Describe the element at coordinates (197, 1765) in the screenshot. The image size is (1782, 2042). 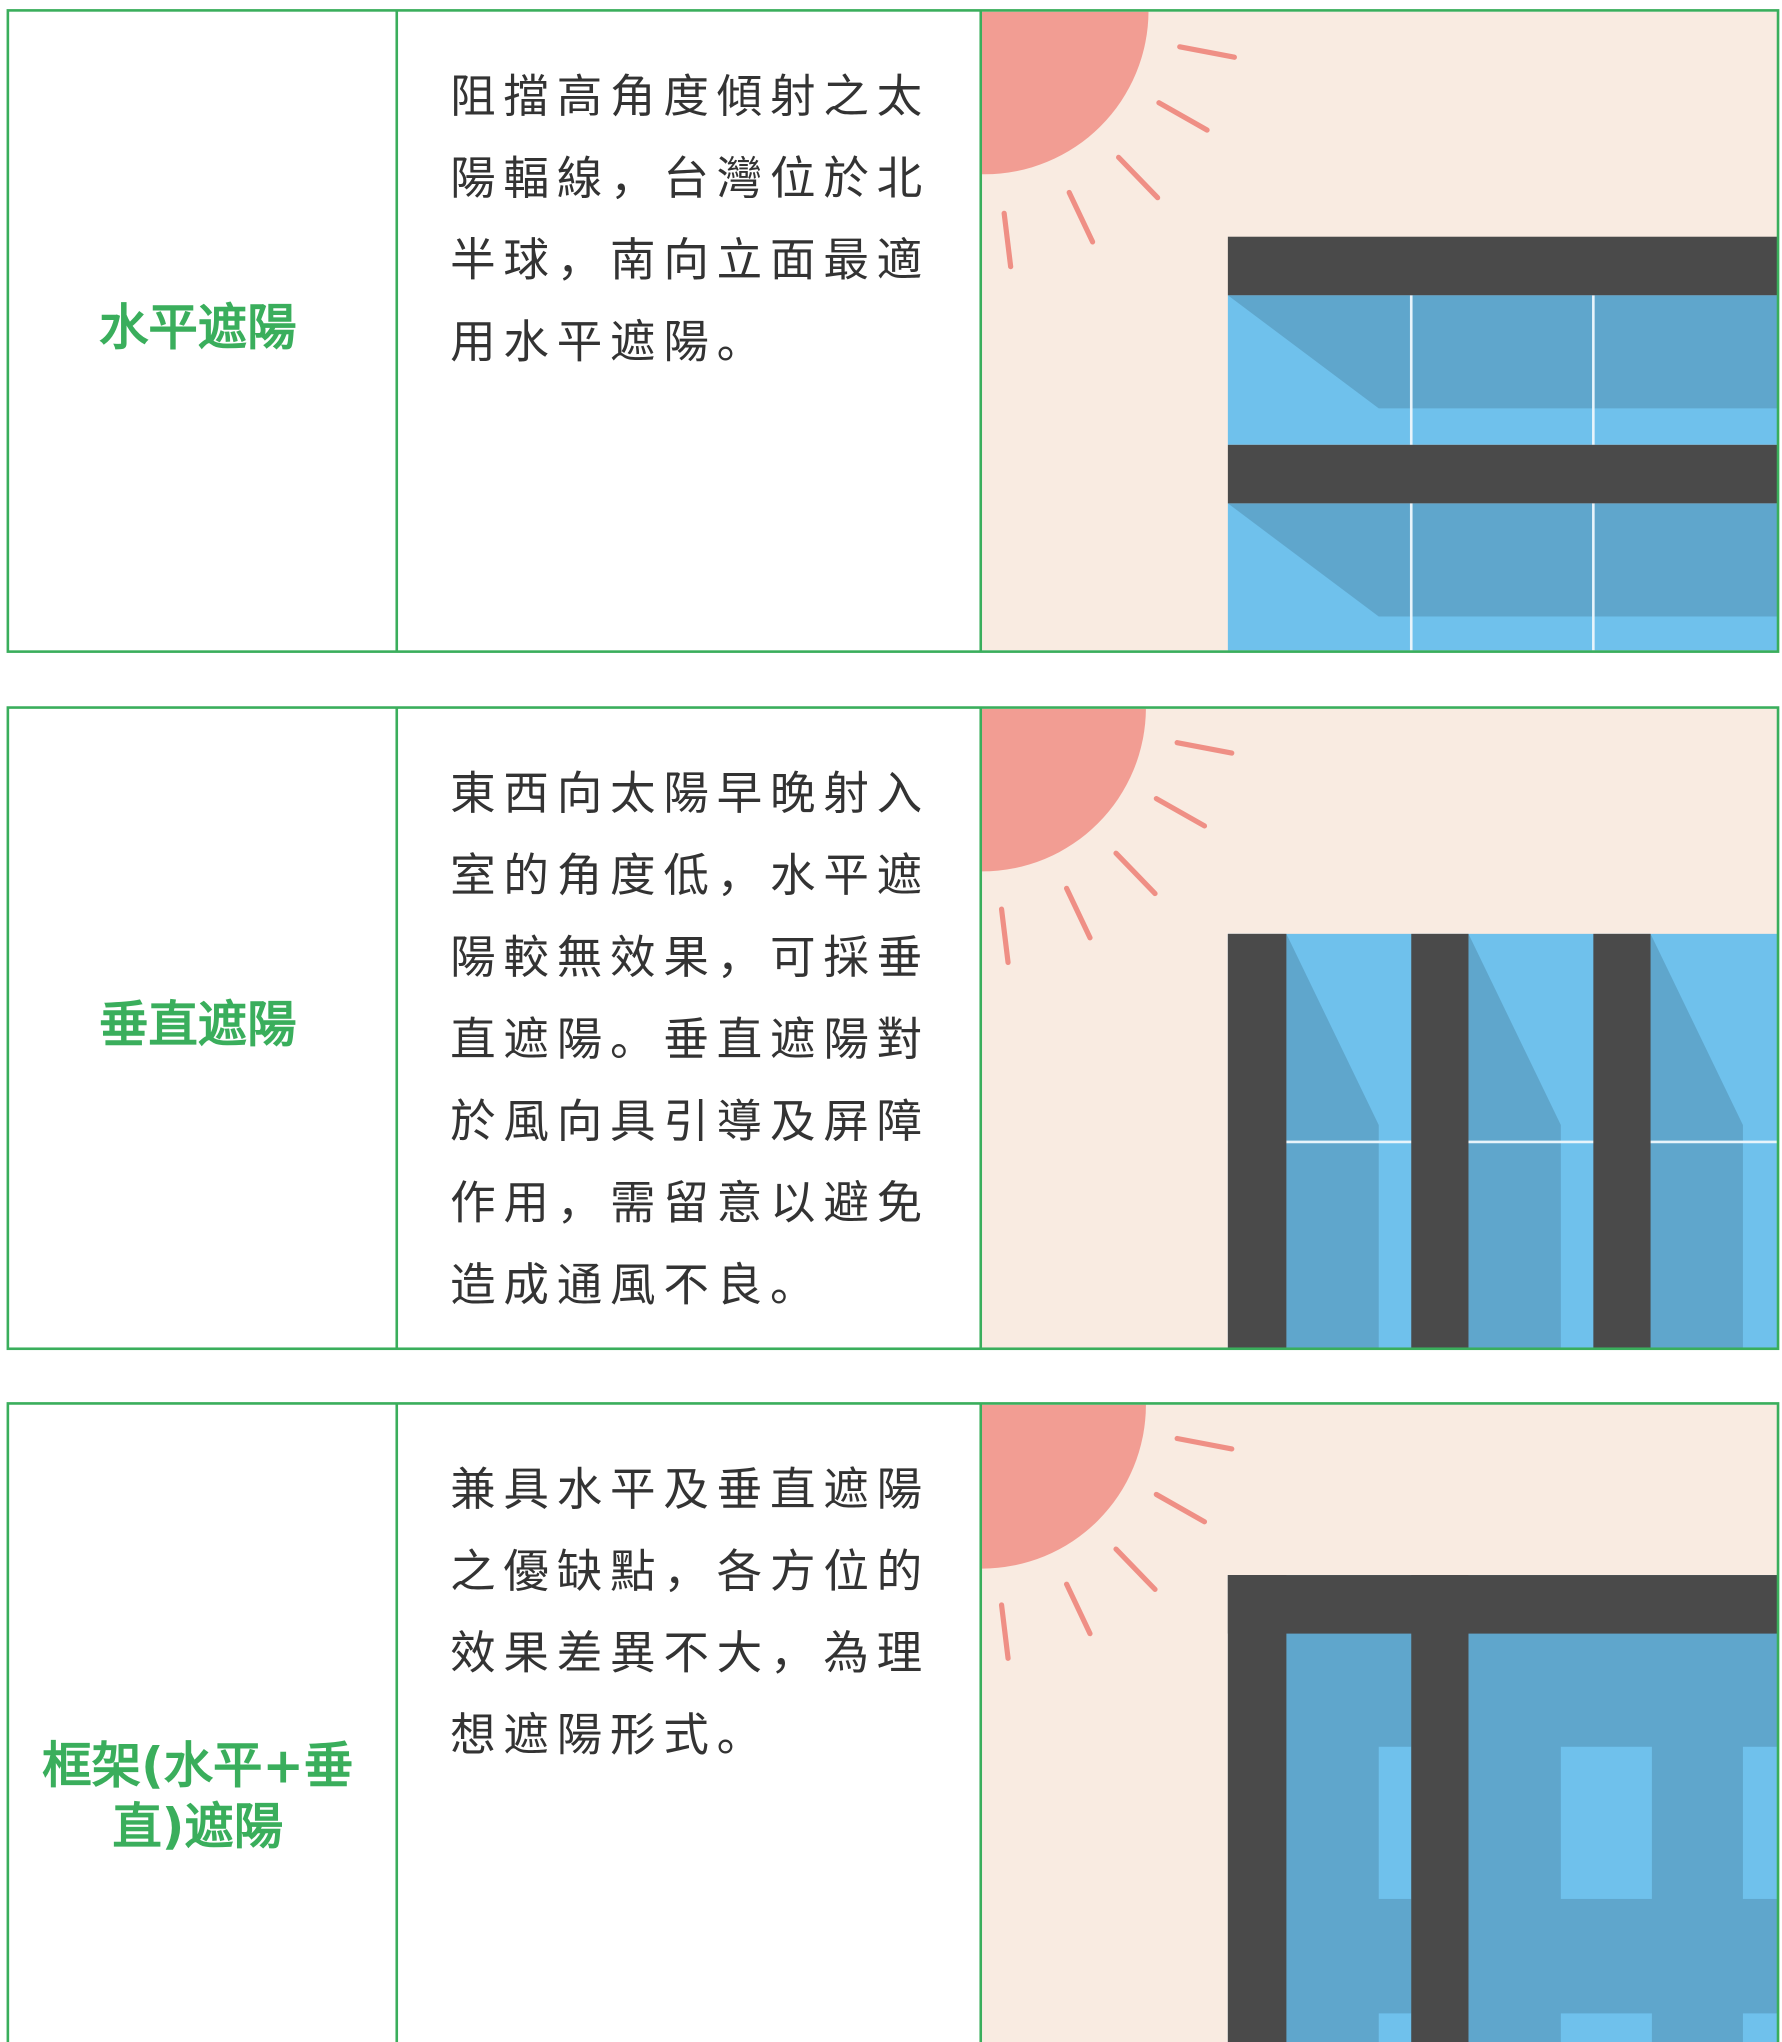
I see `row-label: 框架(水平+垂` at that location.